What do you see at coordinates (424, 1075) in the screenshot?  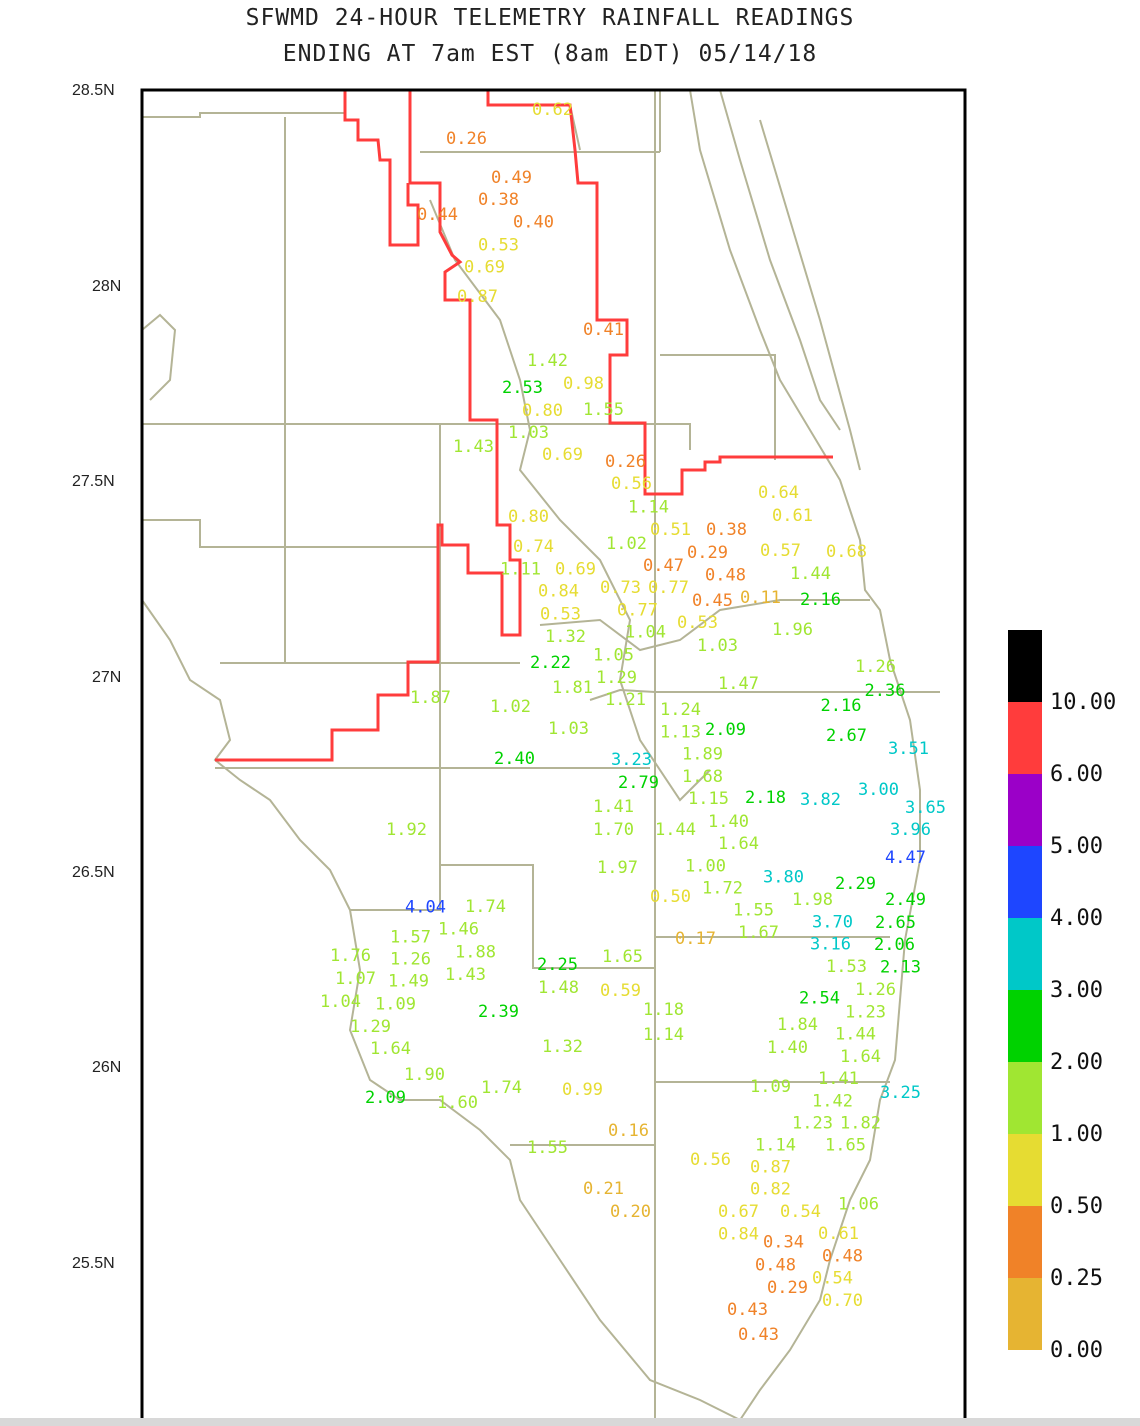 I see `rainfall-reading: 1.90` at bounding box center [424, 1075].